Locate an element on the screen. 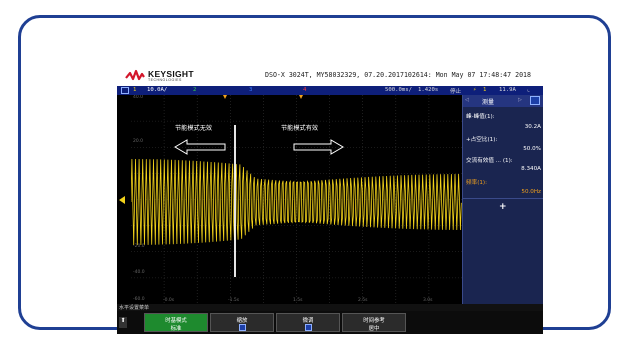  x-tick-label: 2.5s is located at coordinates (363, 300).